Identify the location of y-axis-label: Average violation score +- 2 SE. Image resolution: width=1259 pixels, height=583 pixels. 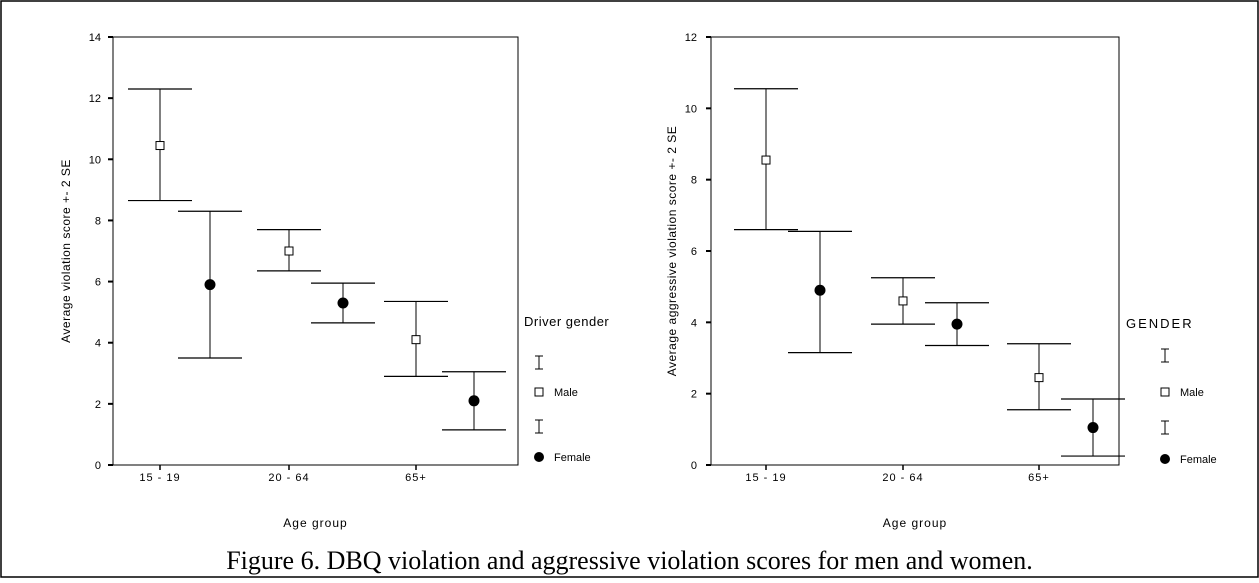
(66, 251).